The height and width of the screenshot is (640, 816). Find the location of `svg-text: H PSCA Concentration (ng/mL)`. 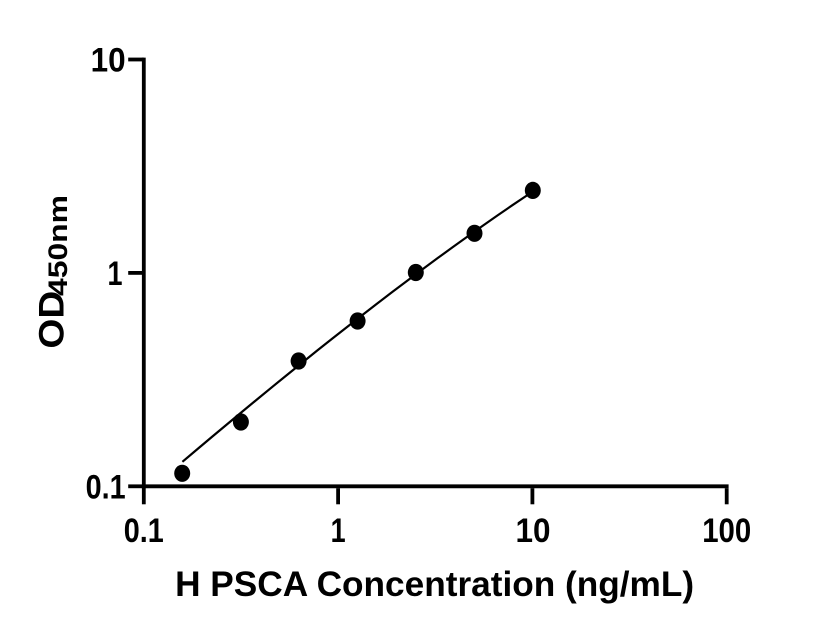

svg-text: H PSCA Concentration (ng/mL) is located at coordinates (434, 584).